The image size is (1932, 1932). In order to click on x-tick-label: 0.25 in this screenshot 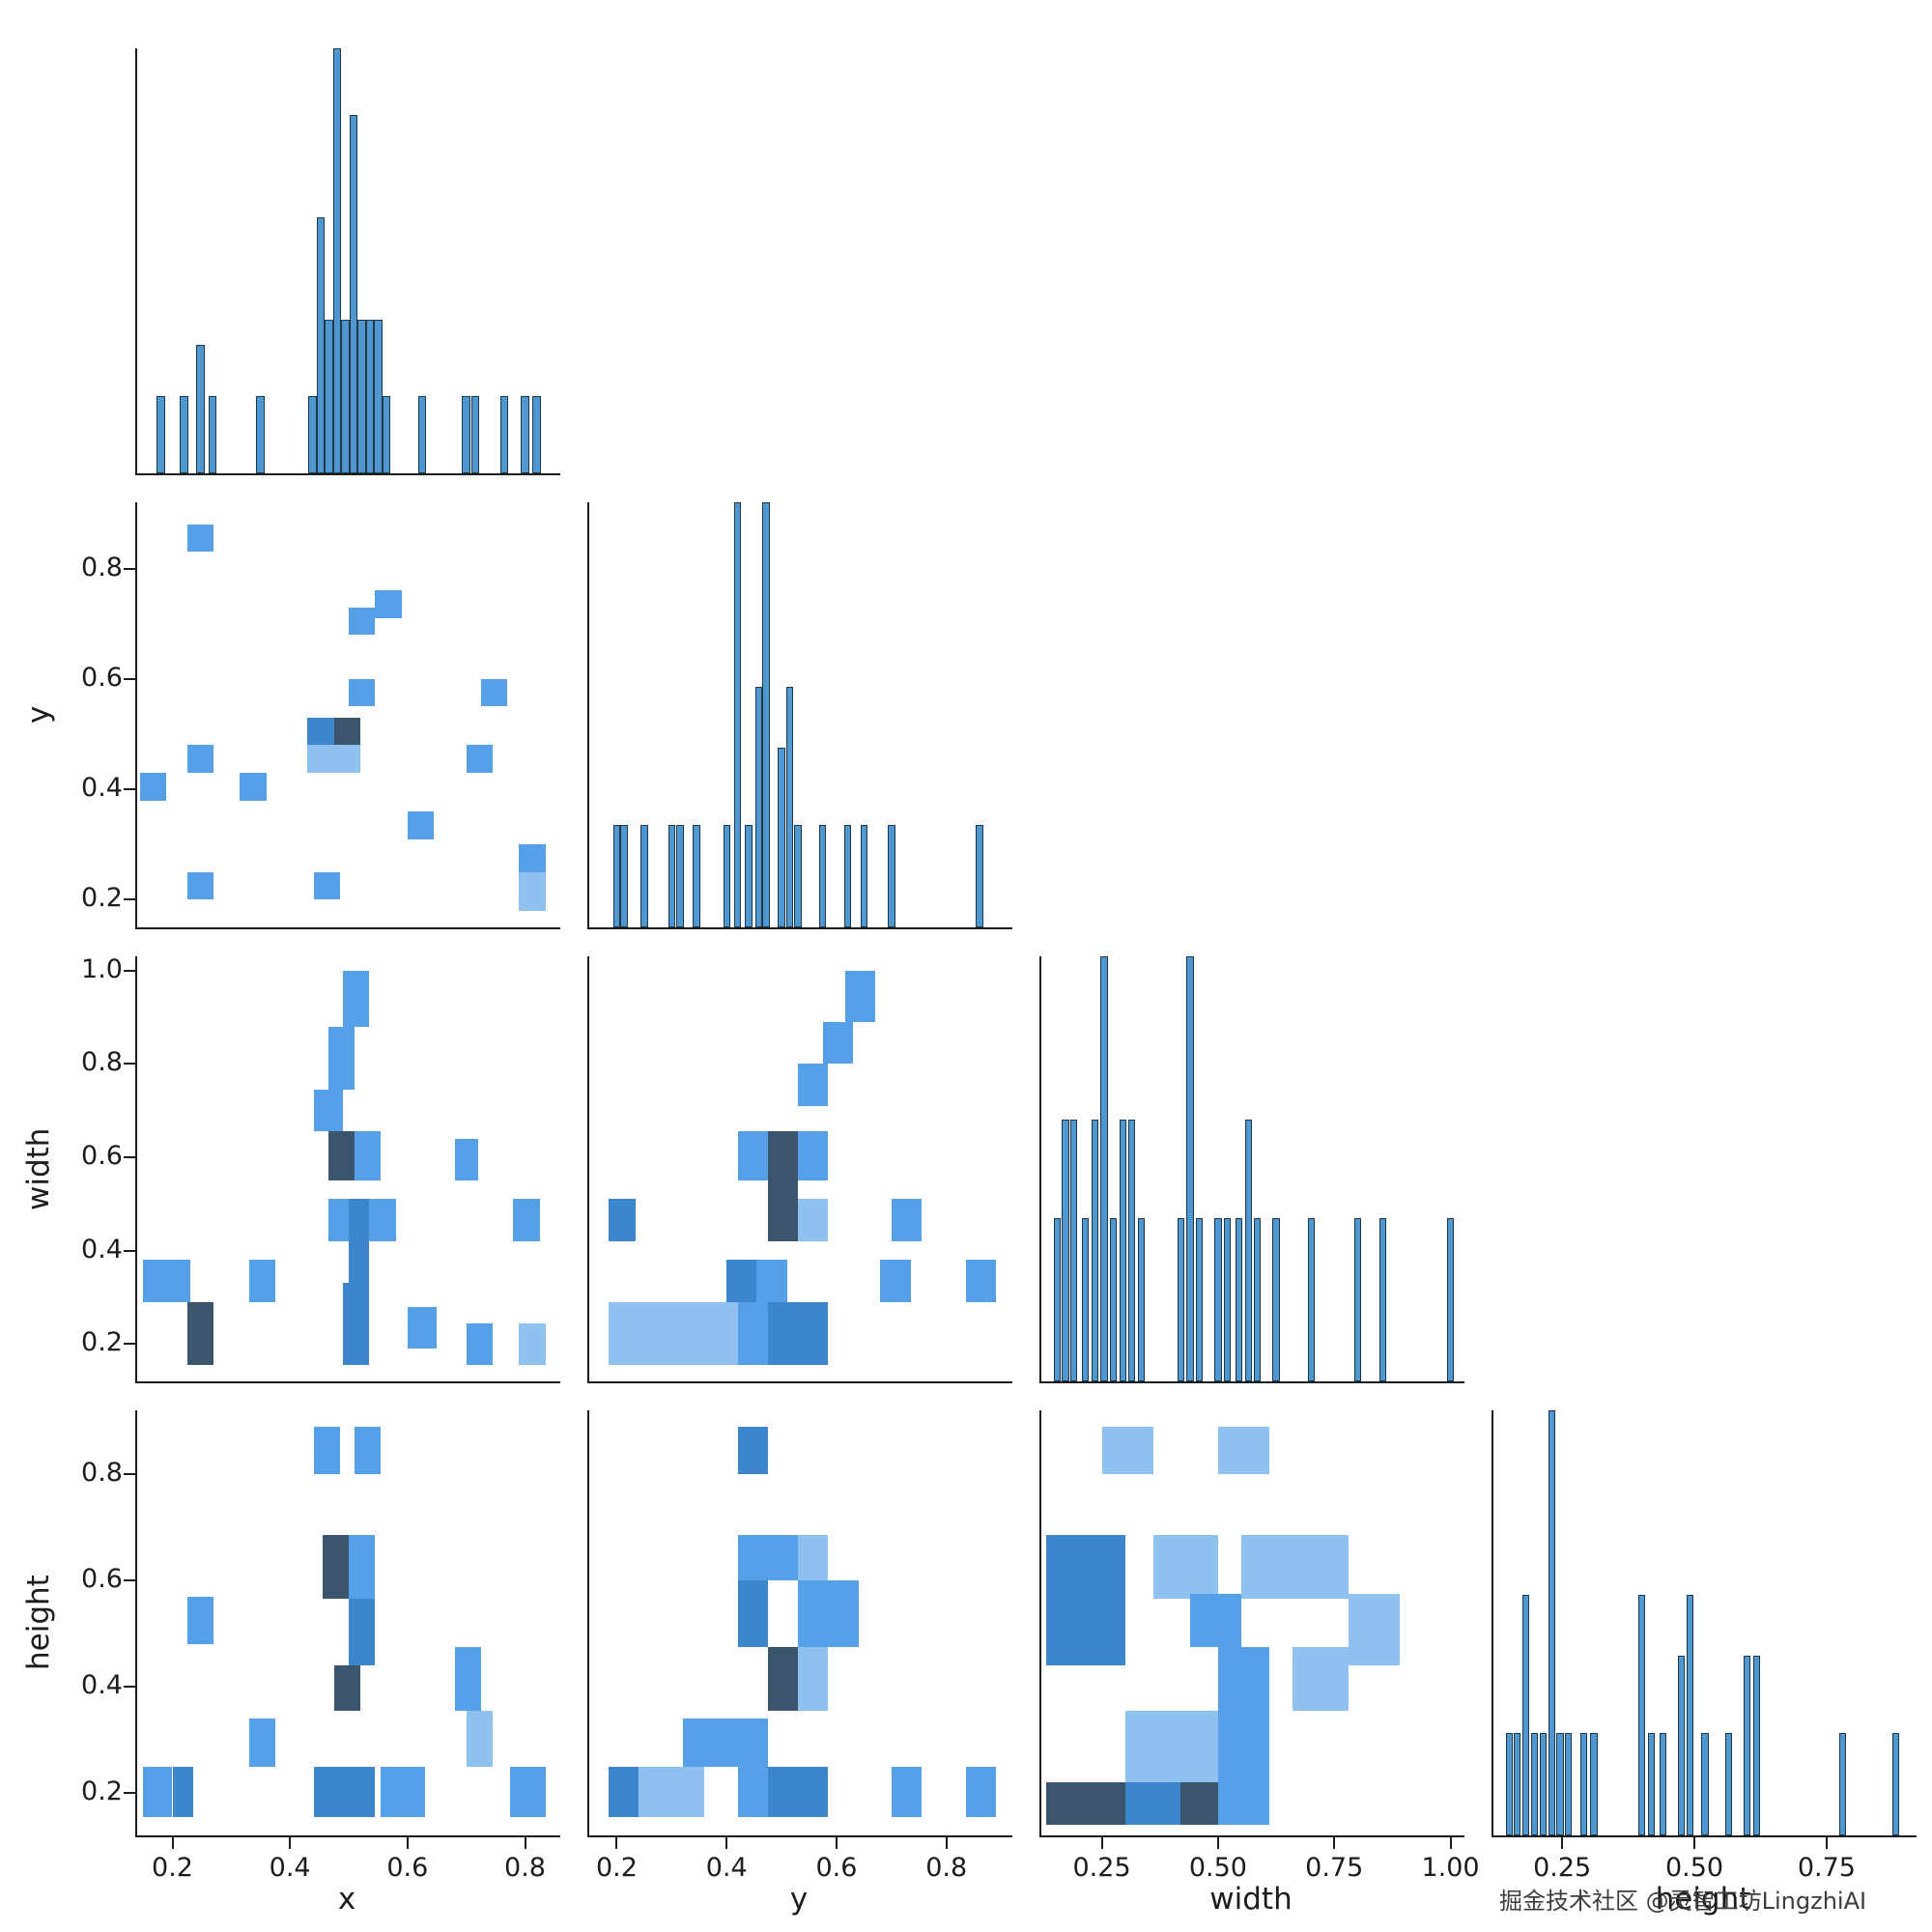, I will do `click(1562, 1868)`.